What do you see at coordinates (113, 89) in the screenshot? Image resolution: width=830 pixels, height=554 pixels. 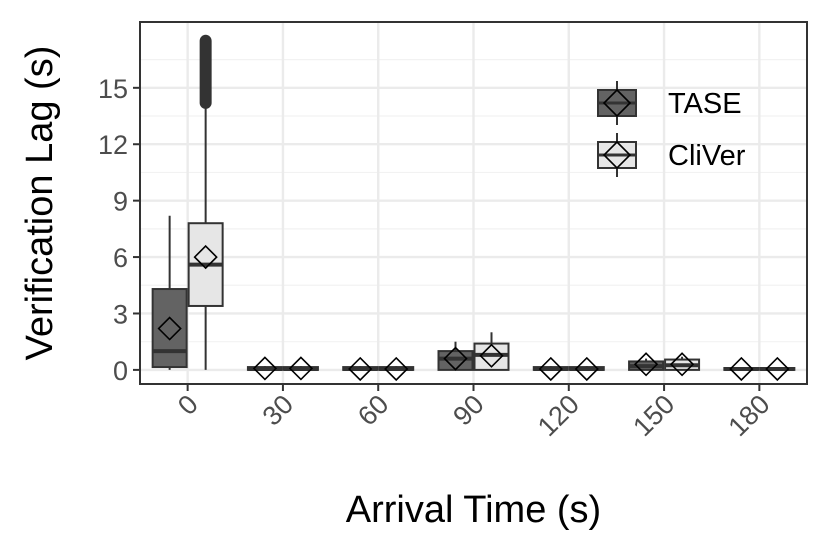 I see `y-tick-label: 15` at bounding box center [113, 89].